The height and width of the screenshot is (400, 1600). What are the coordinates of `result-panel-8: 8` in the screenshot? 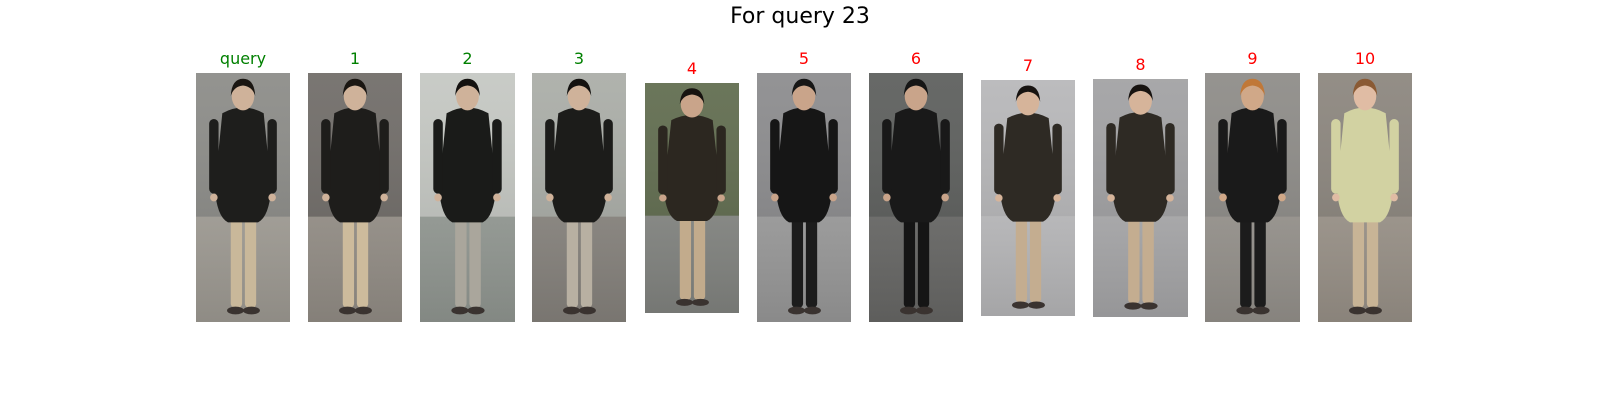 It's located at (1140, 200).